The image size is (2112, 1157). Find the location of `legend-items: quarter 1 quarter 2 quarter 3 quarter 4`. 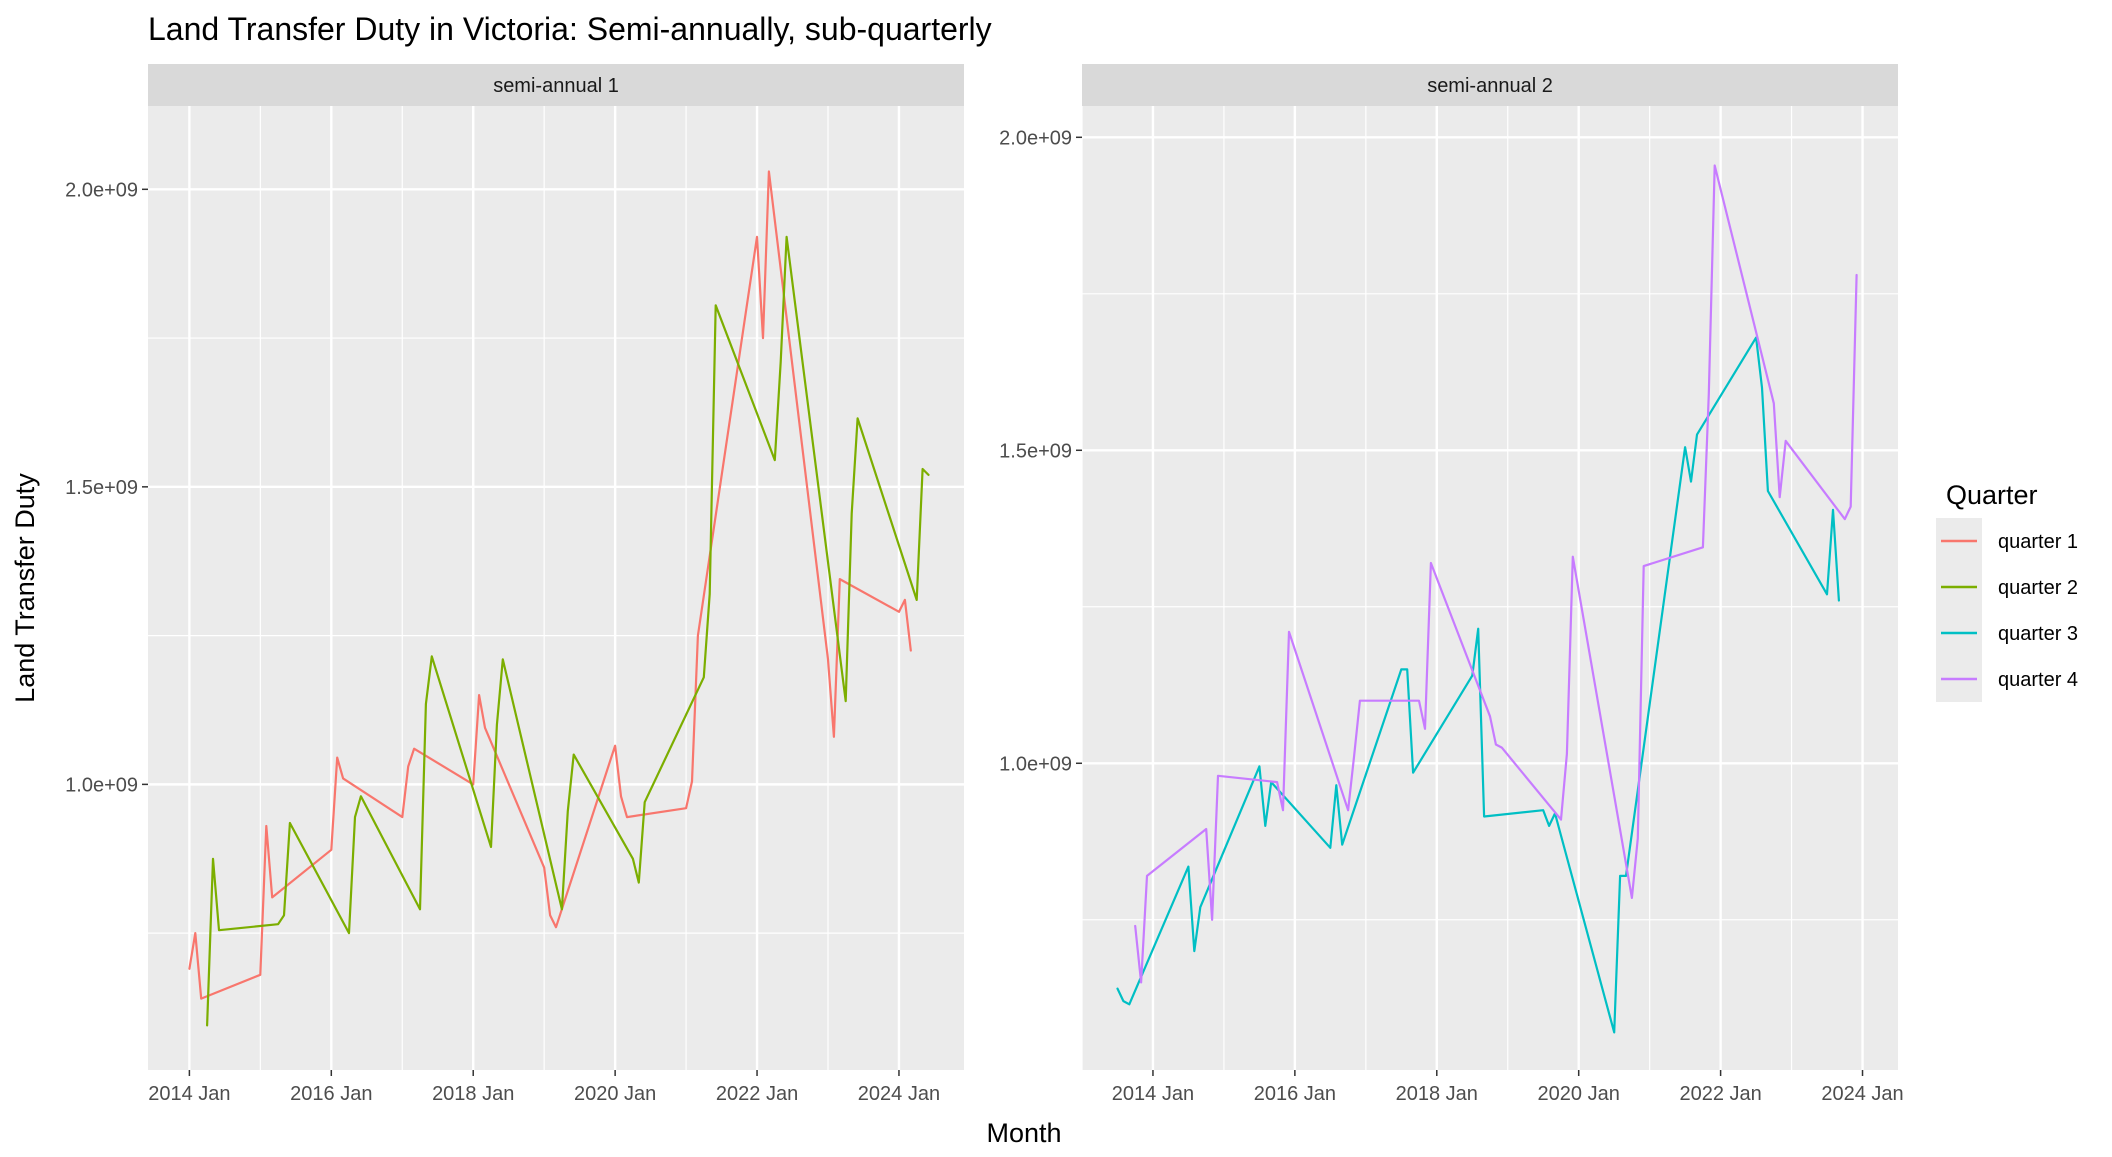

legend-items: quarter 1 quarter 2 quarter 3 quarter 4 is located at coordinates (2007, 610).